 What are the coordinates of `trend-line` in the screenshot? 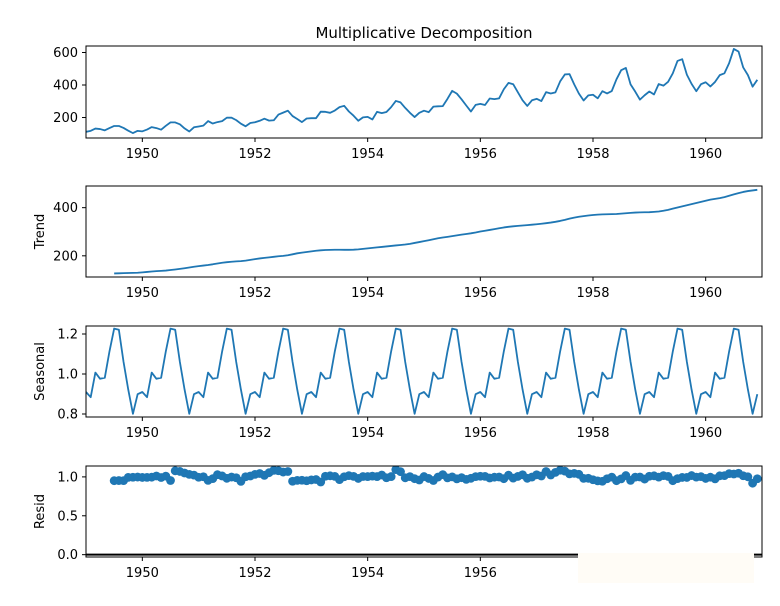 It's located at (436, 231).